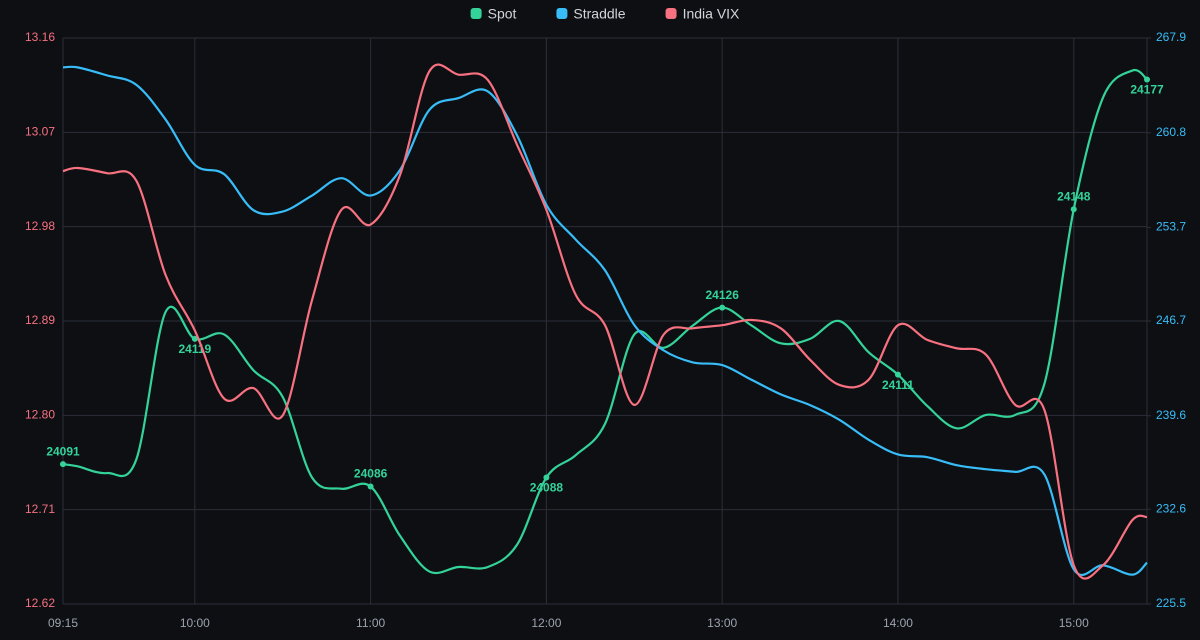 The image size is (1200, 640). I want to click on y2-tick-label: 225.5, so click(1171, 603).